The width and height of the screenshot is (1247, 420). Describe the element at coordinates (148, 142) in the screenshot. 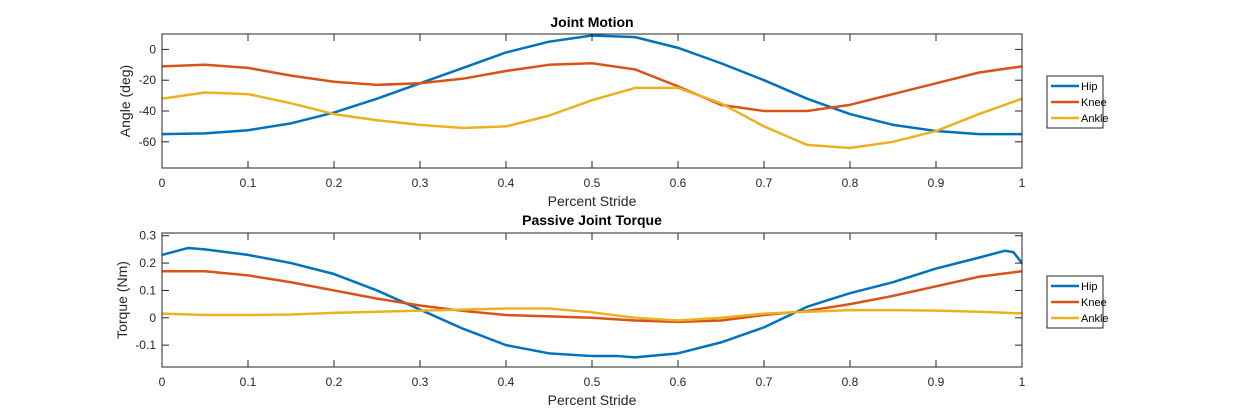

I see `y-tick-label: -60` at that location.